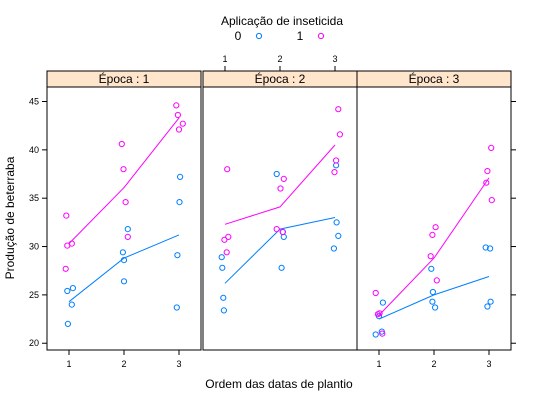 The image size is (540, 400). Describe the element at coordinates (34, 295) in the screenshot. I see `y-tick-label: 25` at that location.